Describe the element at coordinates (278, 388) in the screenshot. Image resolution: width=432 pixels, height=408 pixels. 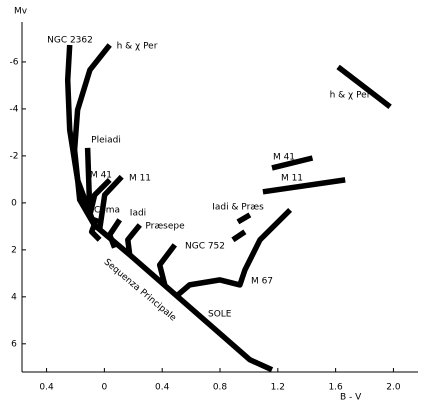
I see `x-tick-label: 1.2` at that location.